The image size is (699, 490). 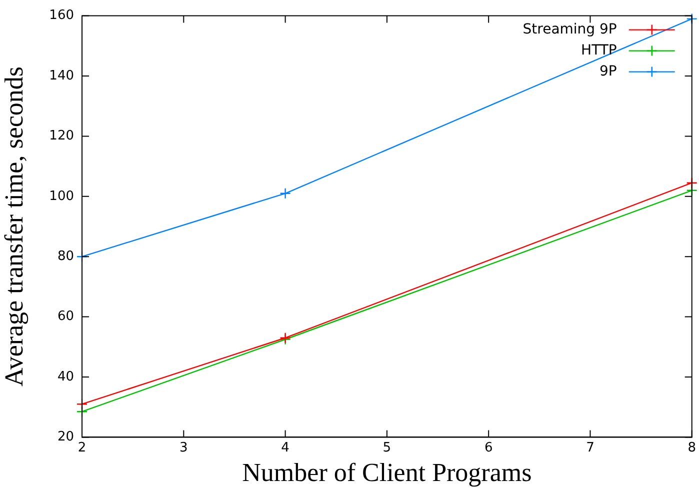 What do you see at coordinates (285, 193) in the screenshot?
I see `point` at bounding box center [285, 193].